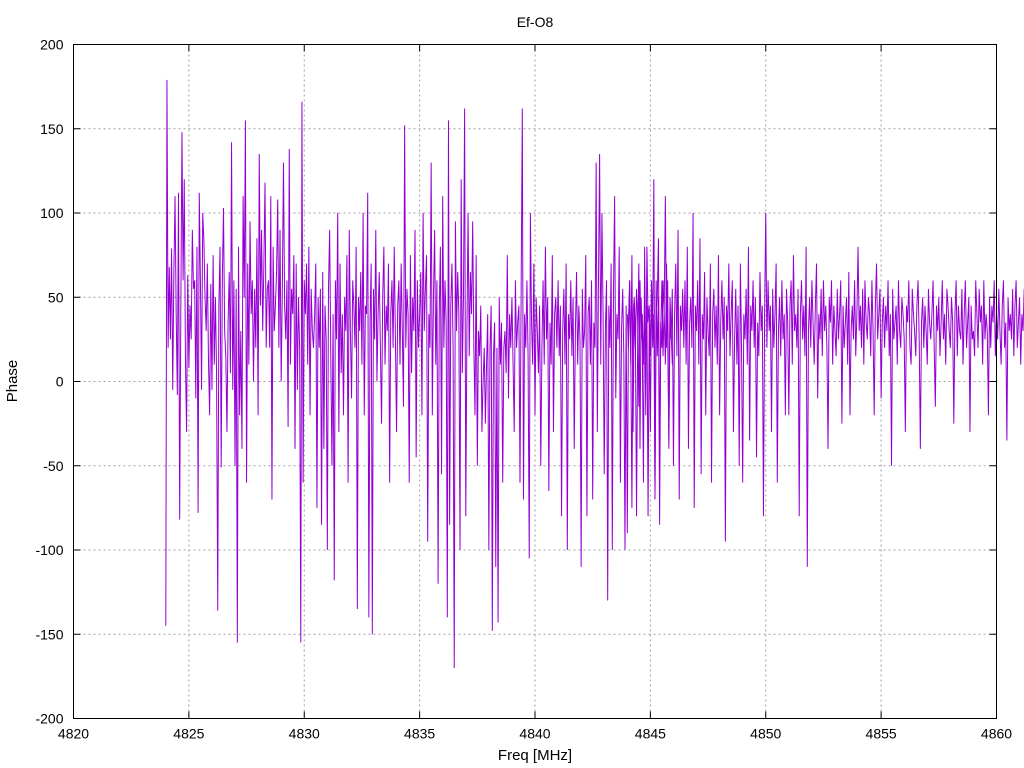 The height and width of the screenshot is (768, 1024). I want to click on y-tick-label: 0, so click(60, 382).